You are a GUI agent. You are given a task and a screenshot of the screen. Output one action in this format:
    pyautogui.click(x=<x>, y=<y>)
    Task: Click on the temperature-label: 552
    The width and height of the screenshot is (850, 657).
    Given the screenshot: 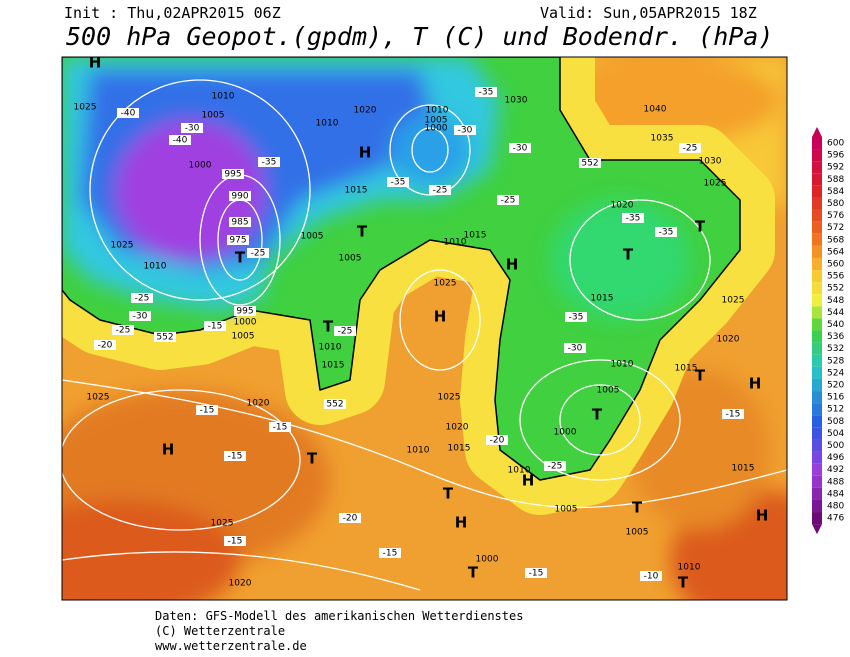 What is the action you would take?
    pyautogui.click(x=334, y=405)
    